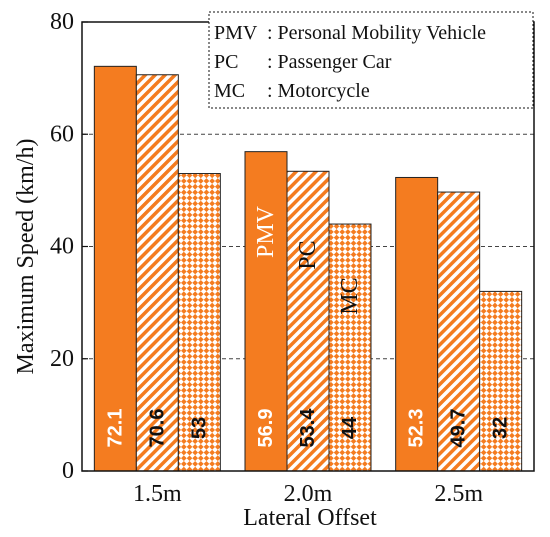  What do you see at coordinates (62, 247) in the screenshot?
I see `y-tick-label: 40` at bounding box center [62, 247].